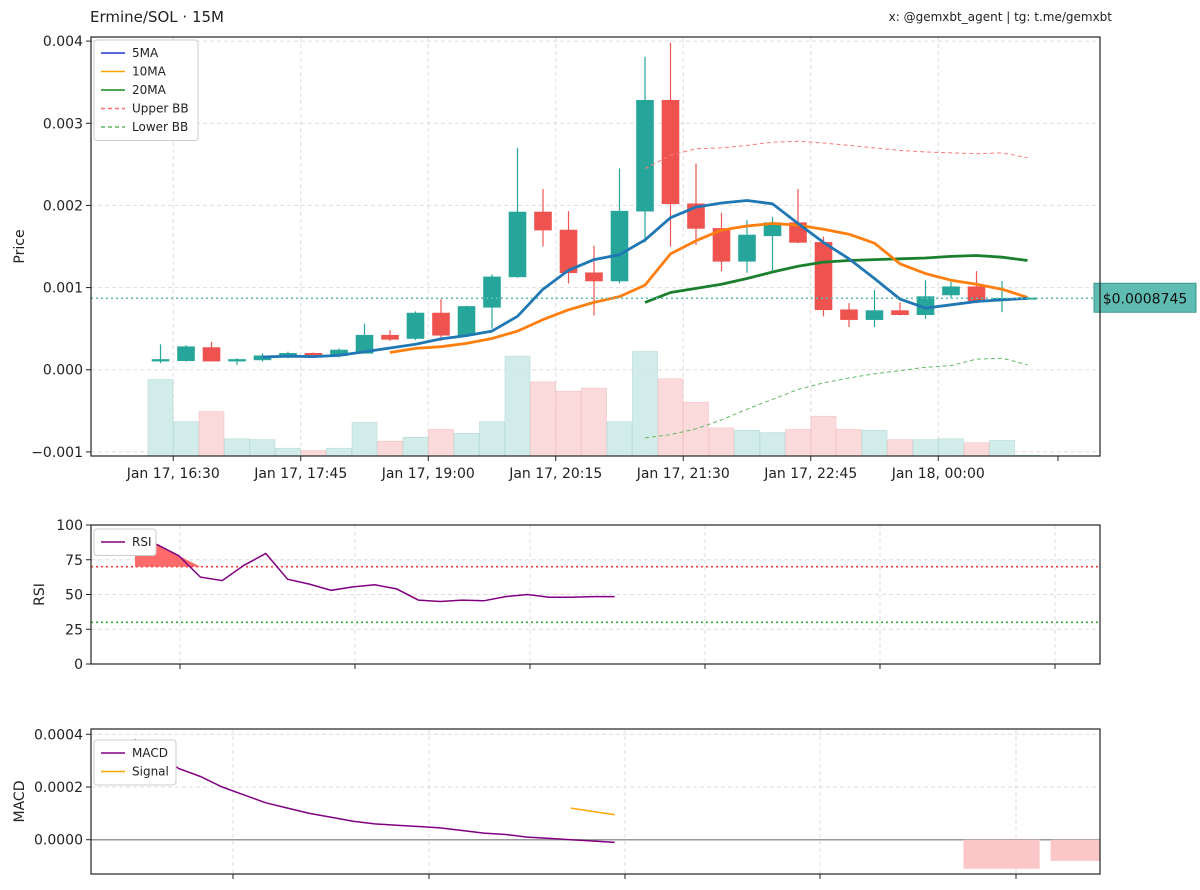 This screenshot has height=890, width=1200. What do you see at coordinates (63, 124) in the screenshot?
I see `price-ytick-label: 0.003` at bounding box center [63, 124].